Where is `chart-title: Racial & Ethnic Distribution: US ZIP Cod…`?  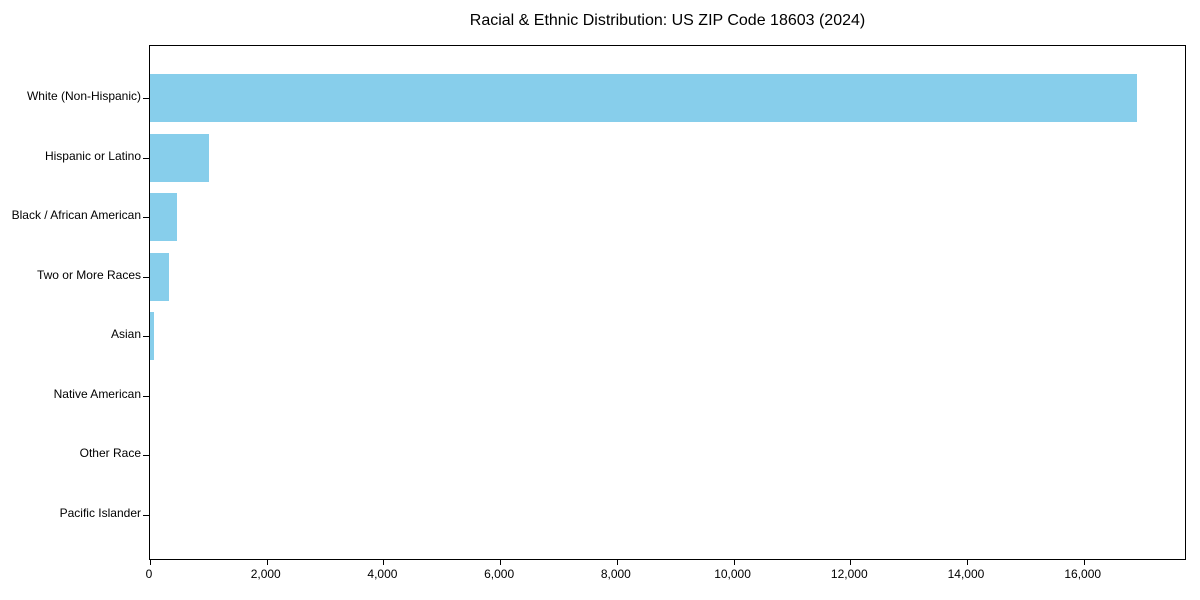
chart-title: Racial & Ethnic Distribution: US ZIP Cod… is located at coordinates (667, 20).